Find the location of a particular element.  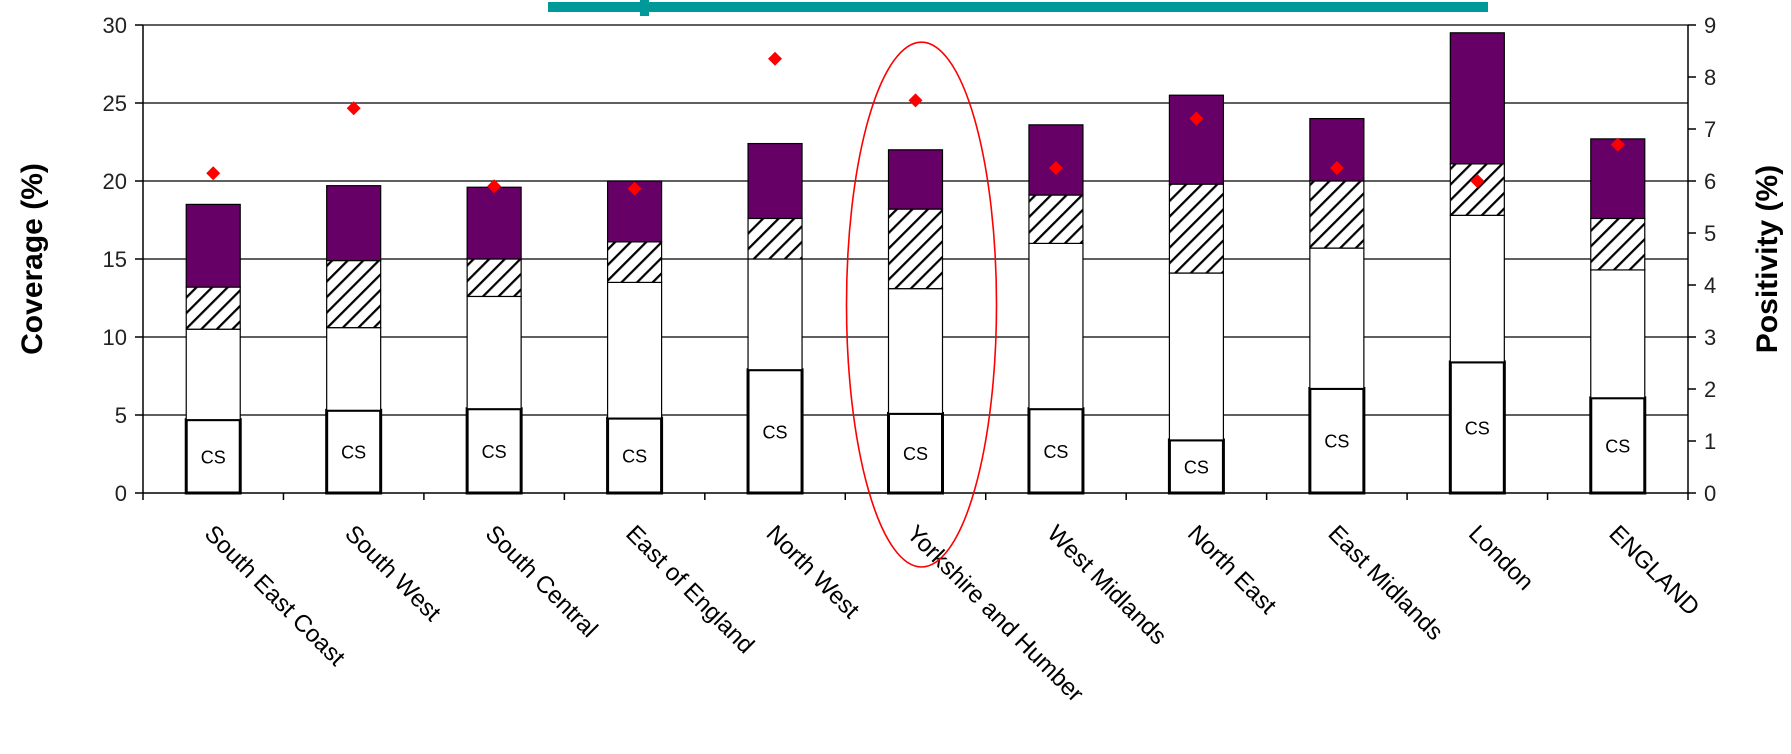

y-left-tick-label: 0 is located at coordinates (121, 493).